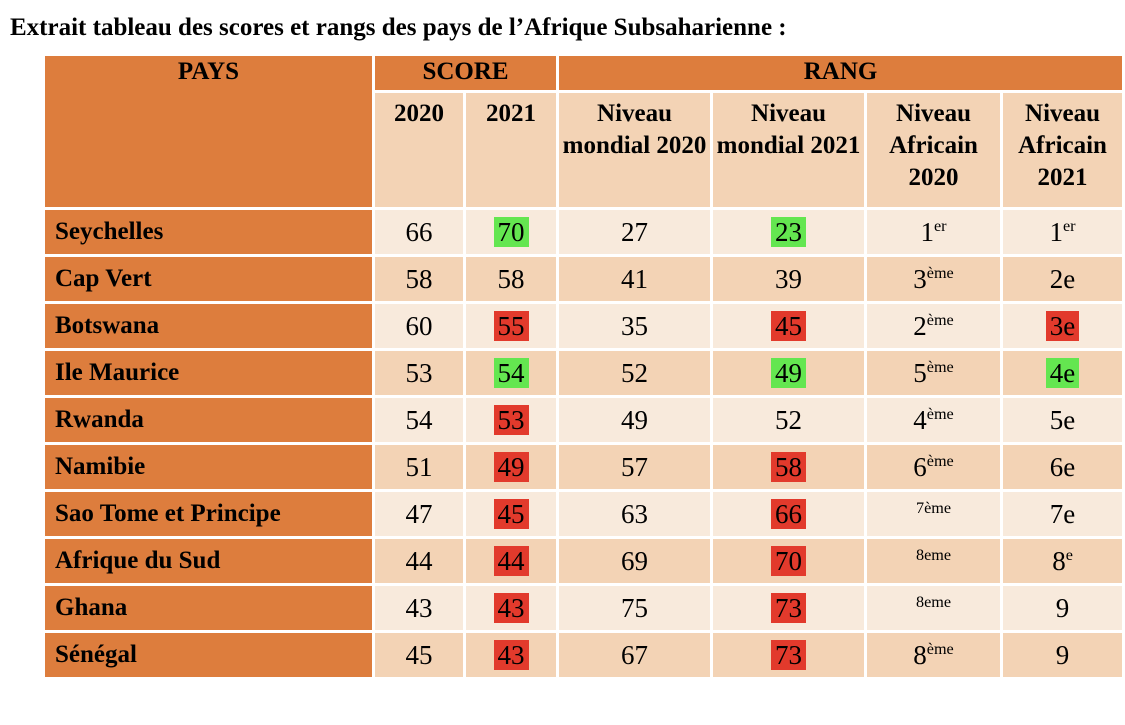 The image size is (1125, 725). I want to click on rang-mondial-2021-cell: 49, so click(789, 373).